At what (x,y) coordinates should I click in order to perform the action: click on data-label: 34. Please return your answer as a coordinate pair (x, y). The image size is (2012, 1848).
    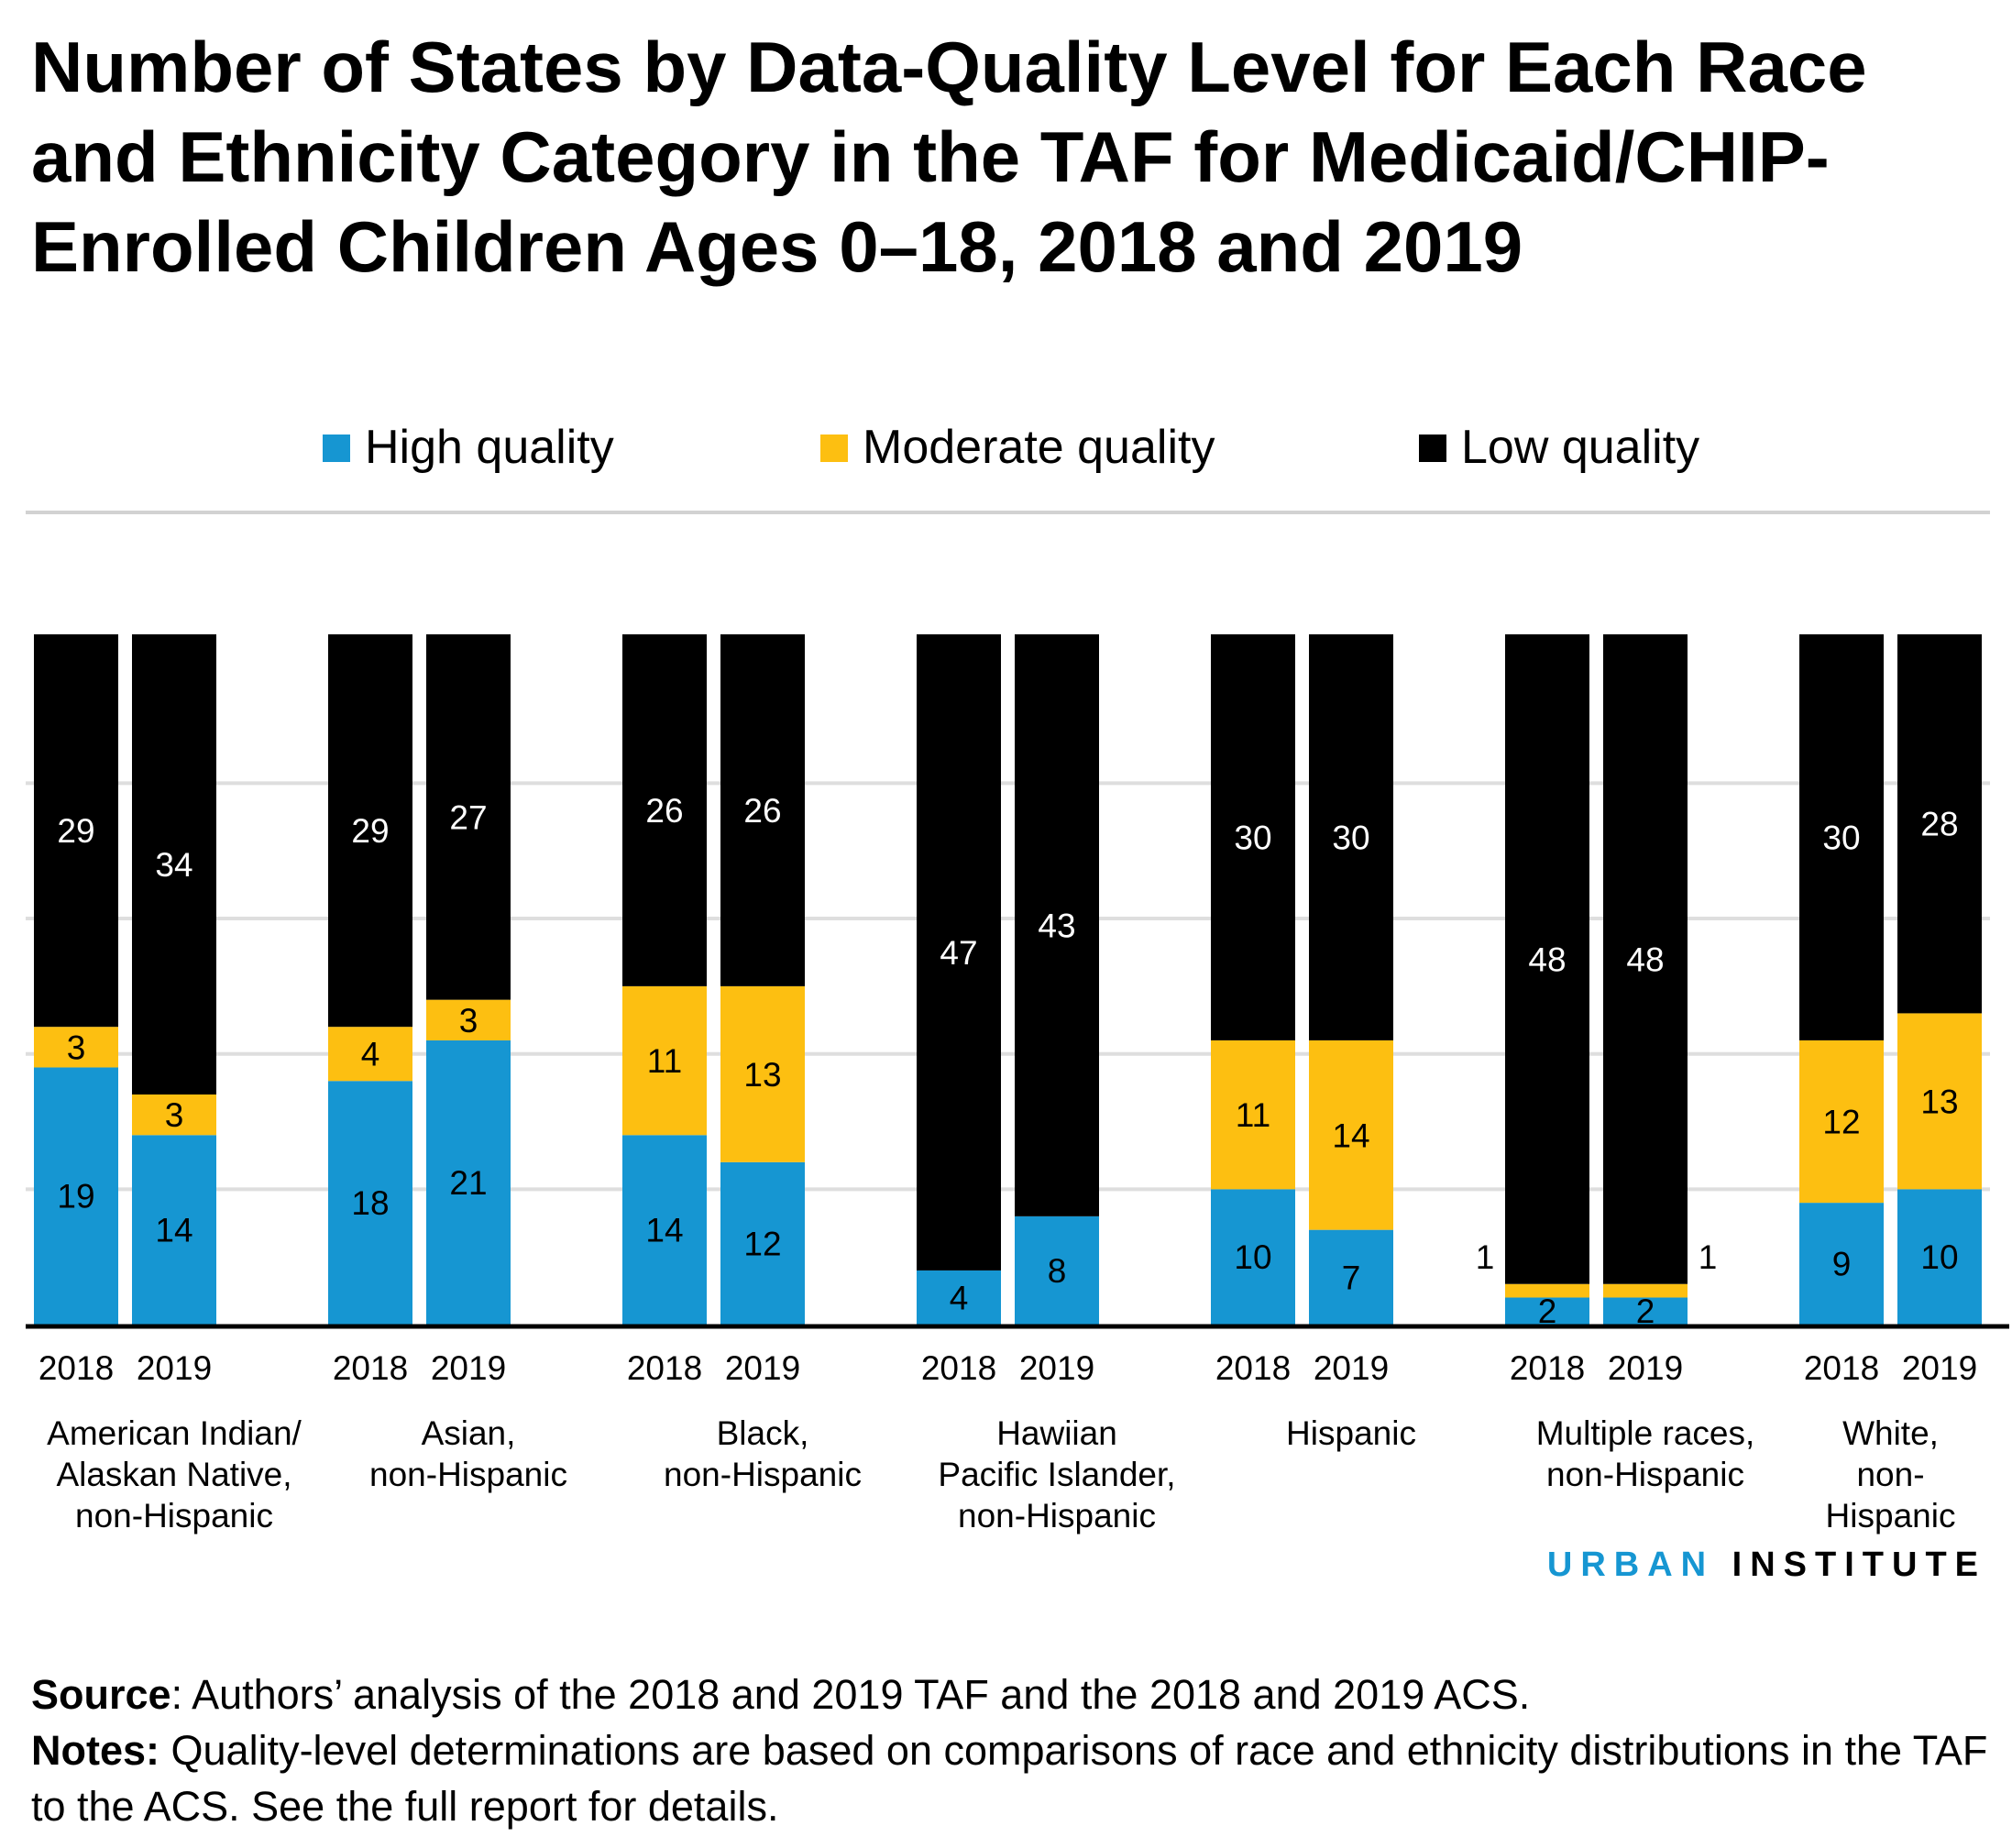
    Looking at the image, I should click on (173, 865).